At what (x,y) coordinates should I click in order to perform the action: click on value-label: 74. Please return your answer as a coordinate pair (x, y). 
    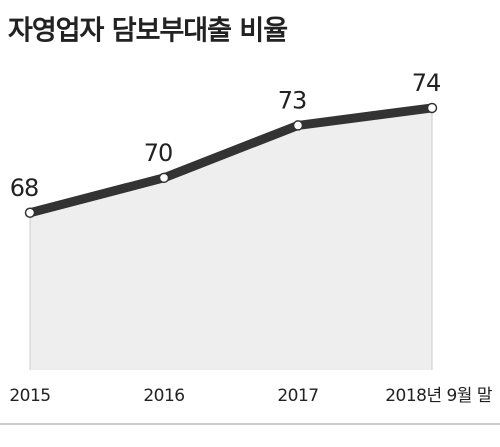
    Looking at the image, I should click on (426, 83).